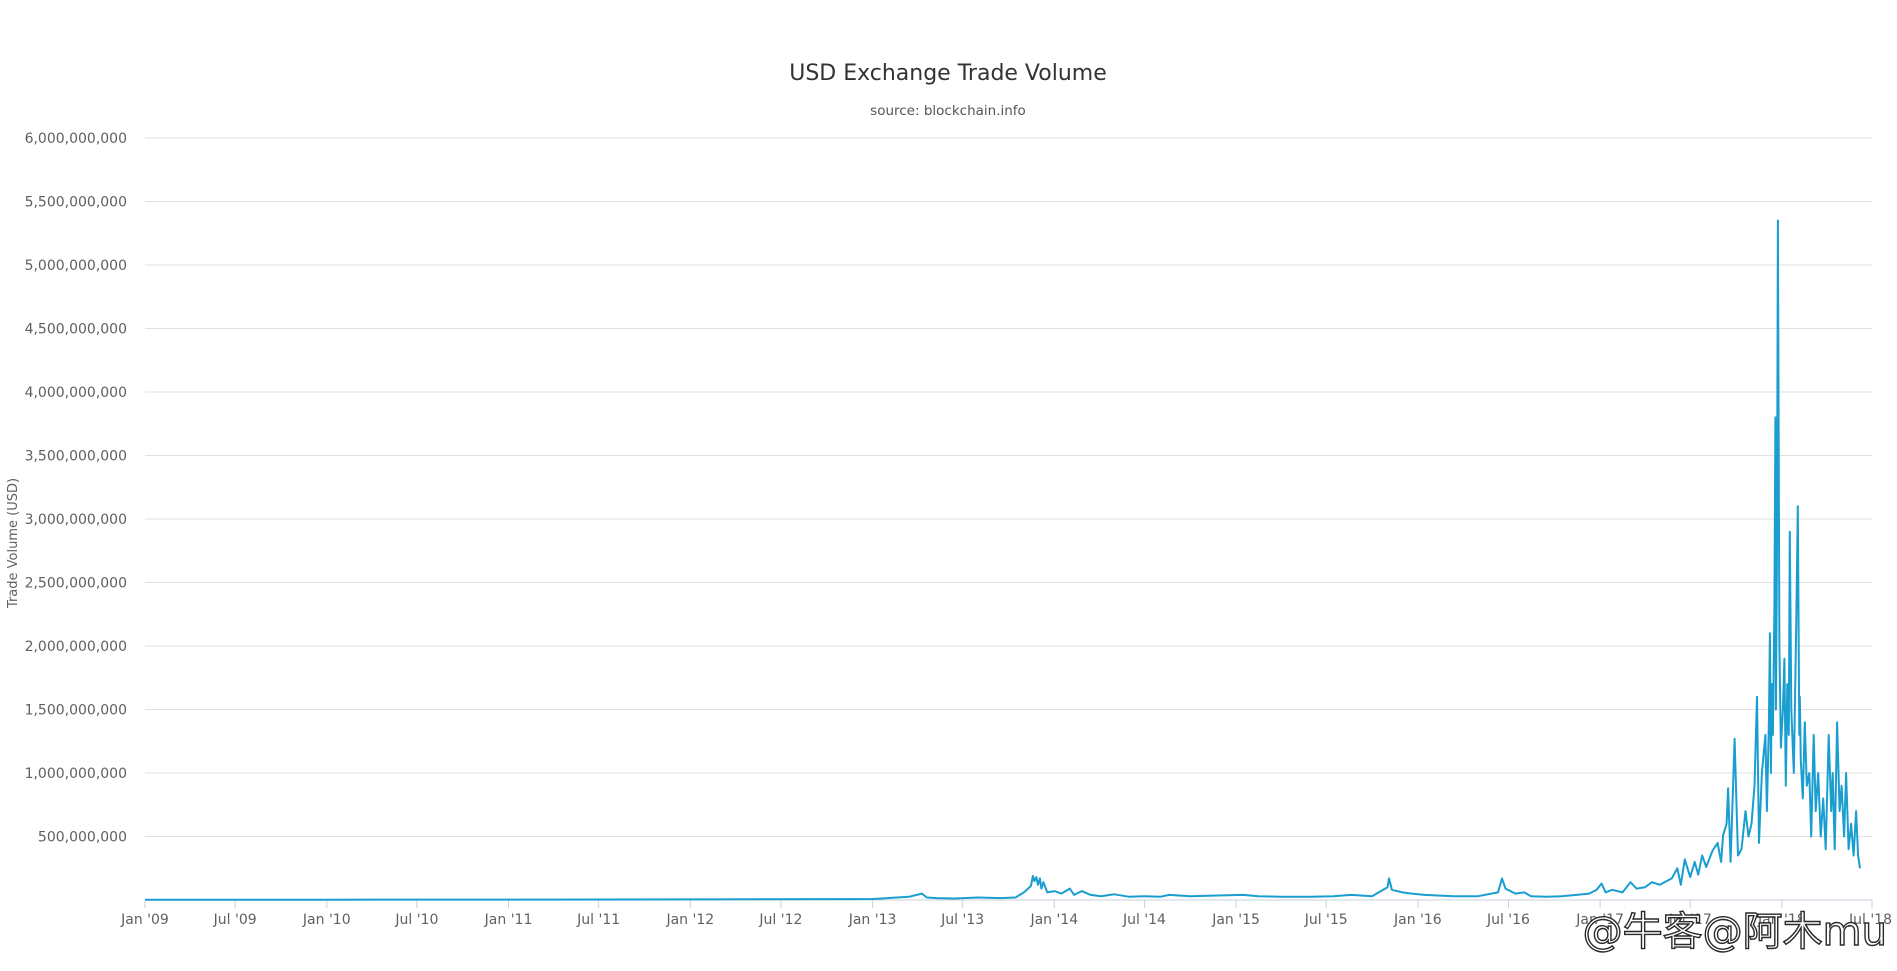 The image size is (1897, 971). What do you see at coordinates (962, 920) in the screenshot?
I see `x-tick-label: Jul '13` at bounding box center [962, 920].